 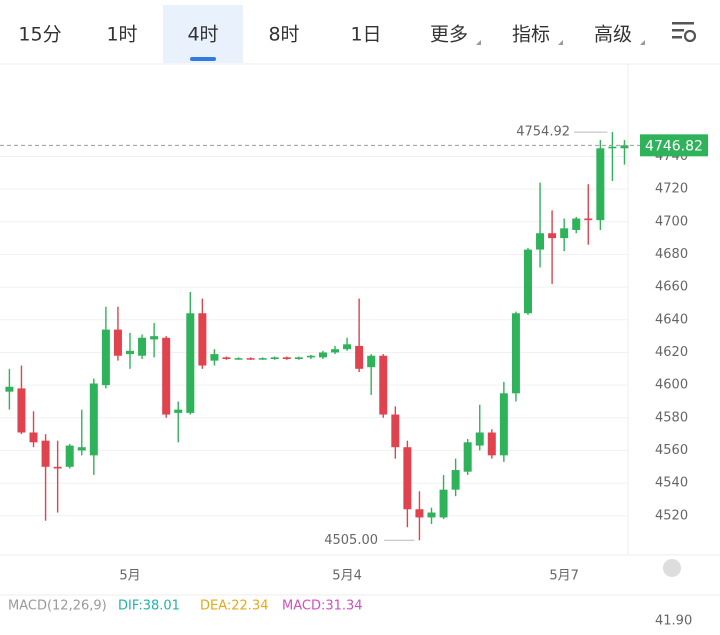 I want to click on x-tick-label: 5月4, so click(x=347, y=576).